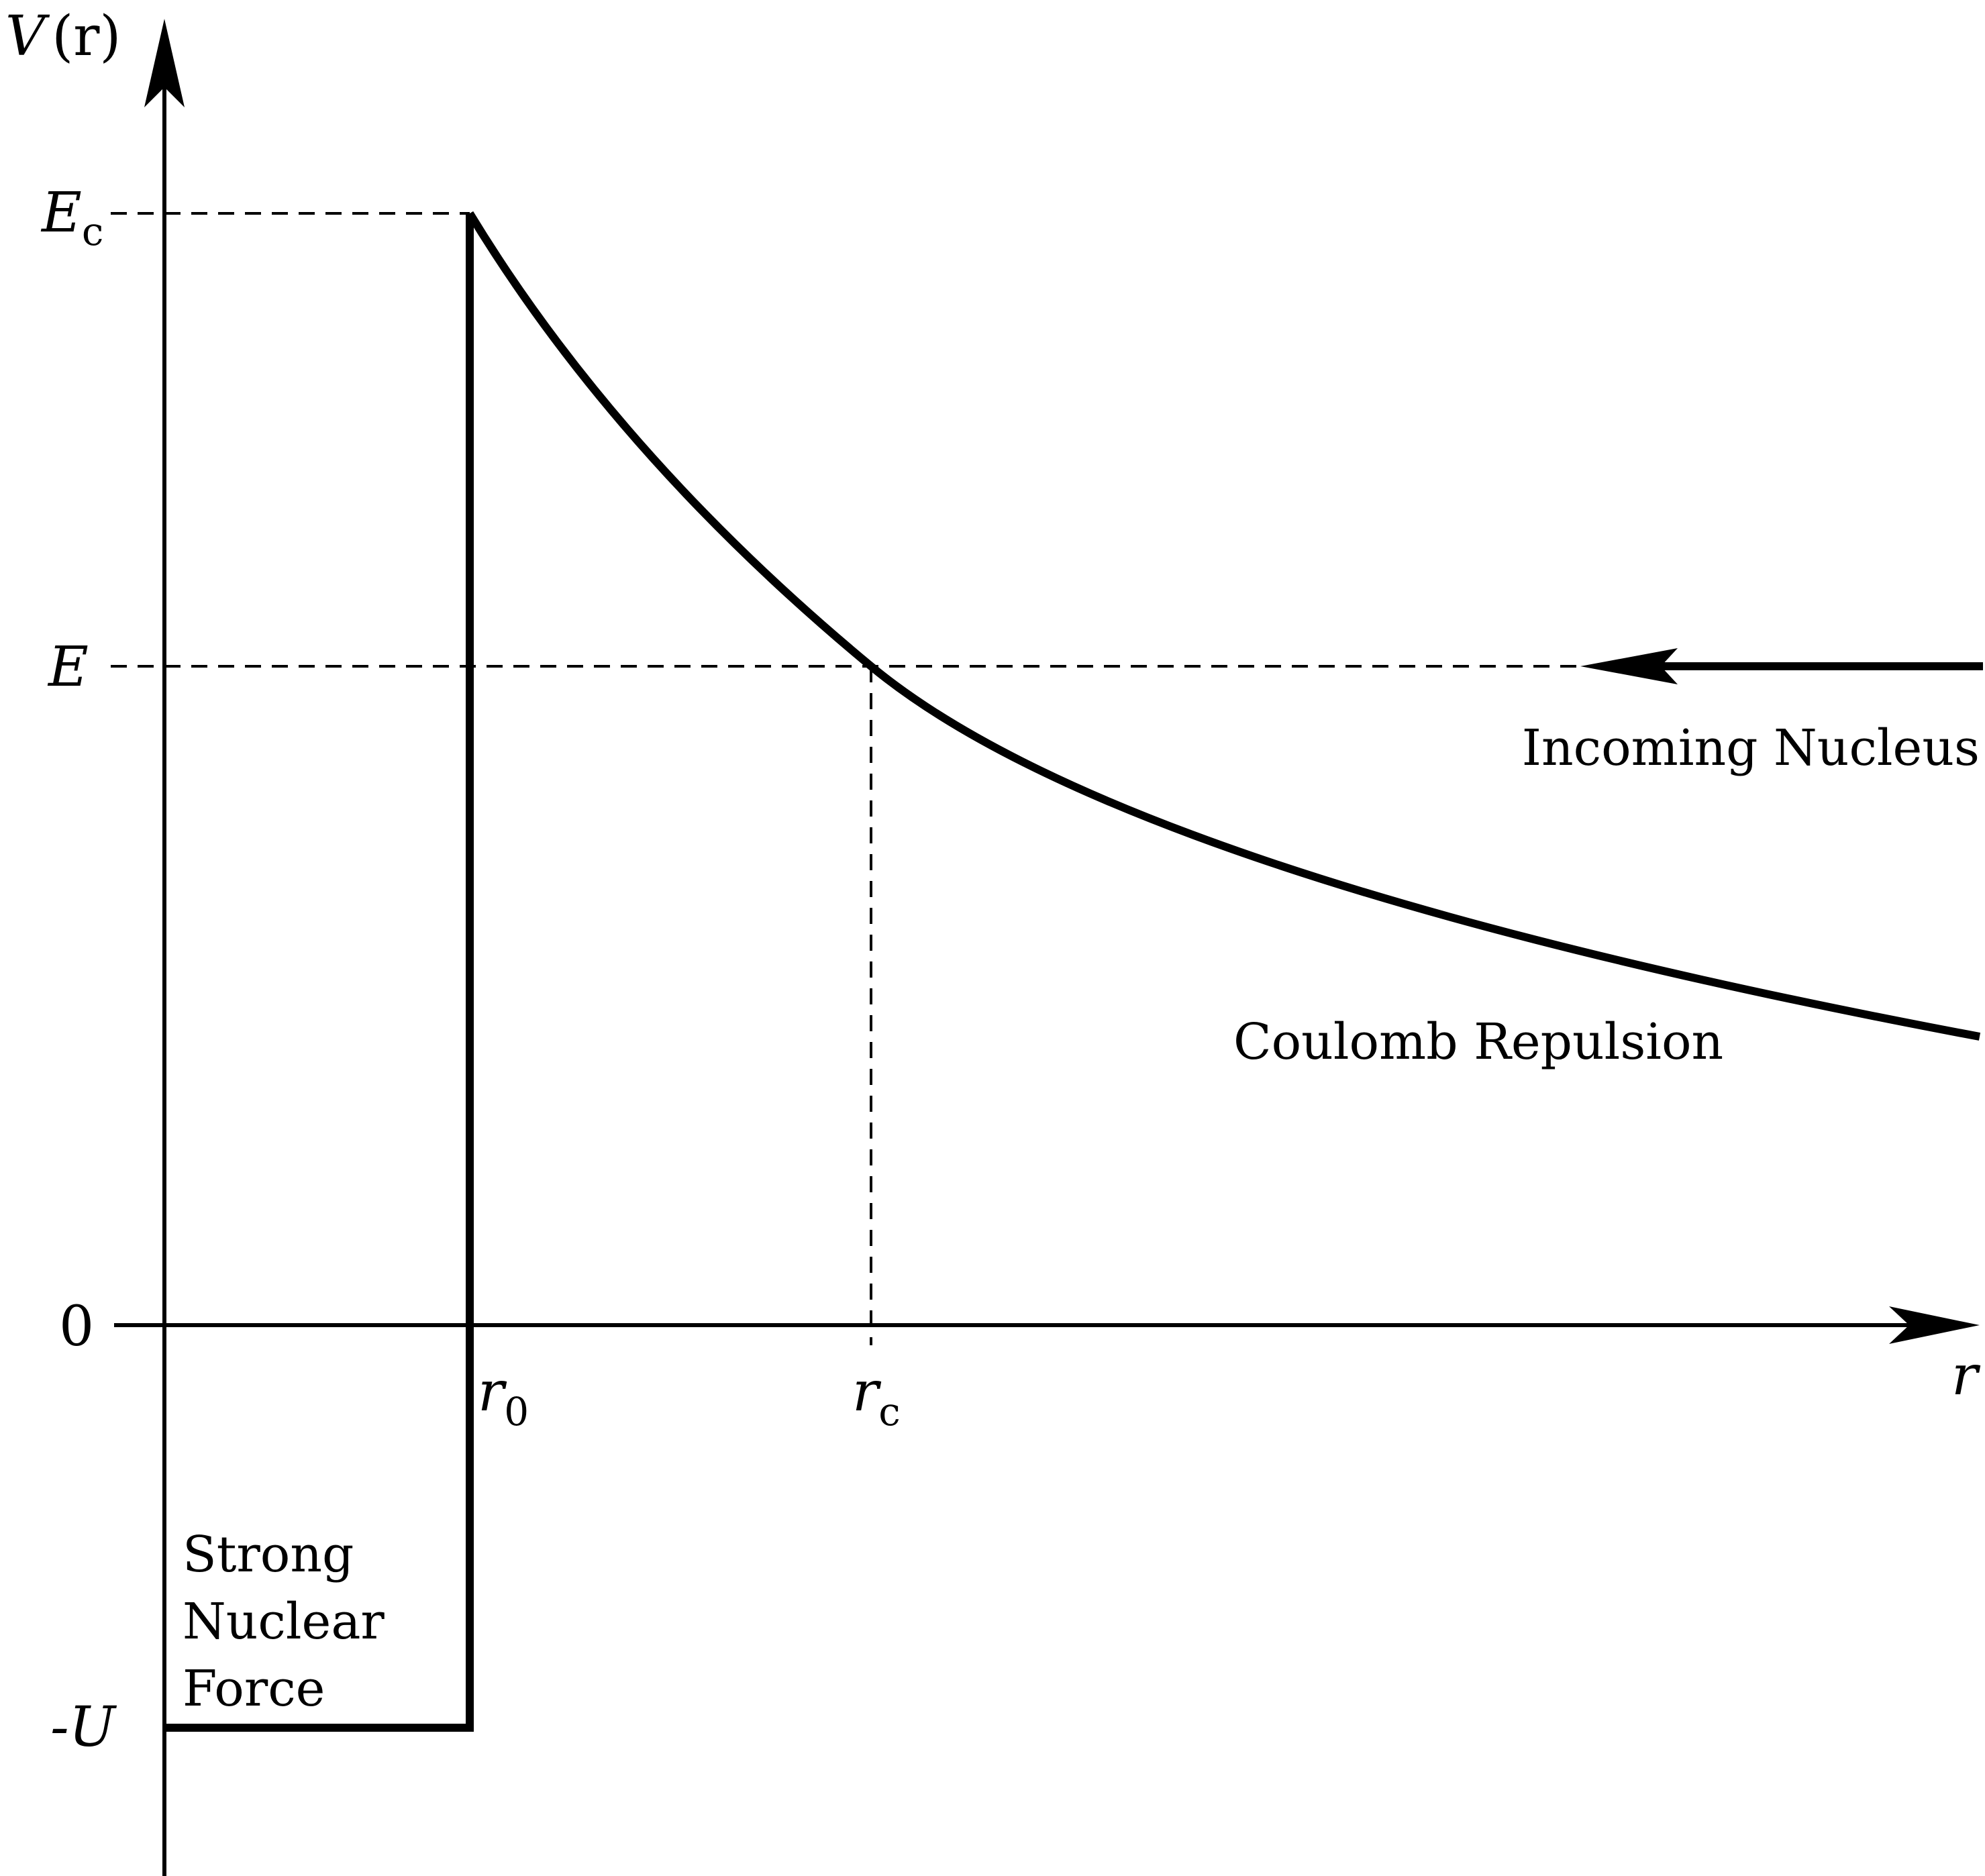 Image resolution: width=1985 pixels, height=1876 pixels. I want to click on incoming-nucleus-label: Incoming Nucleus, so click(1751, 748).